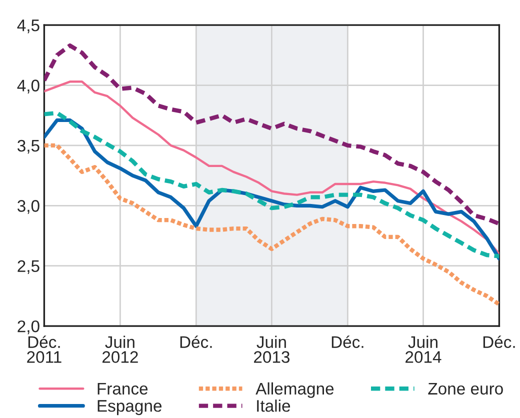 The width and height of the screenshot is (520, 418). What do you see at coordinates (29, 267) in the screenshot?
I see `y-tick-label: 2,5` at bounding box center [29, 267].